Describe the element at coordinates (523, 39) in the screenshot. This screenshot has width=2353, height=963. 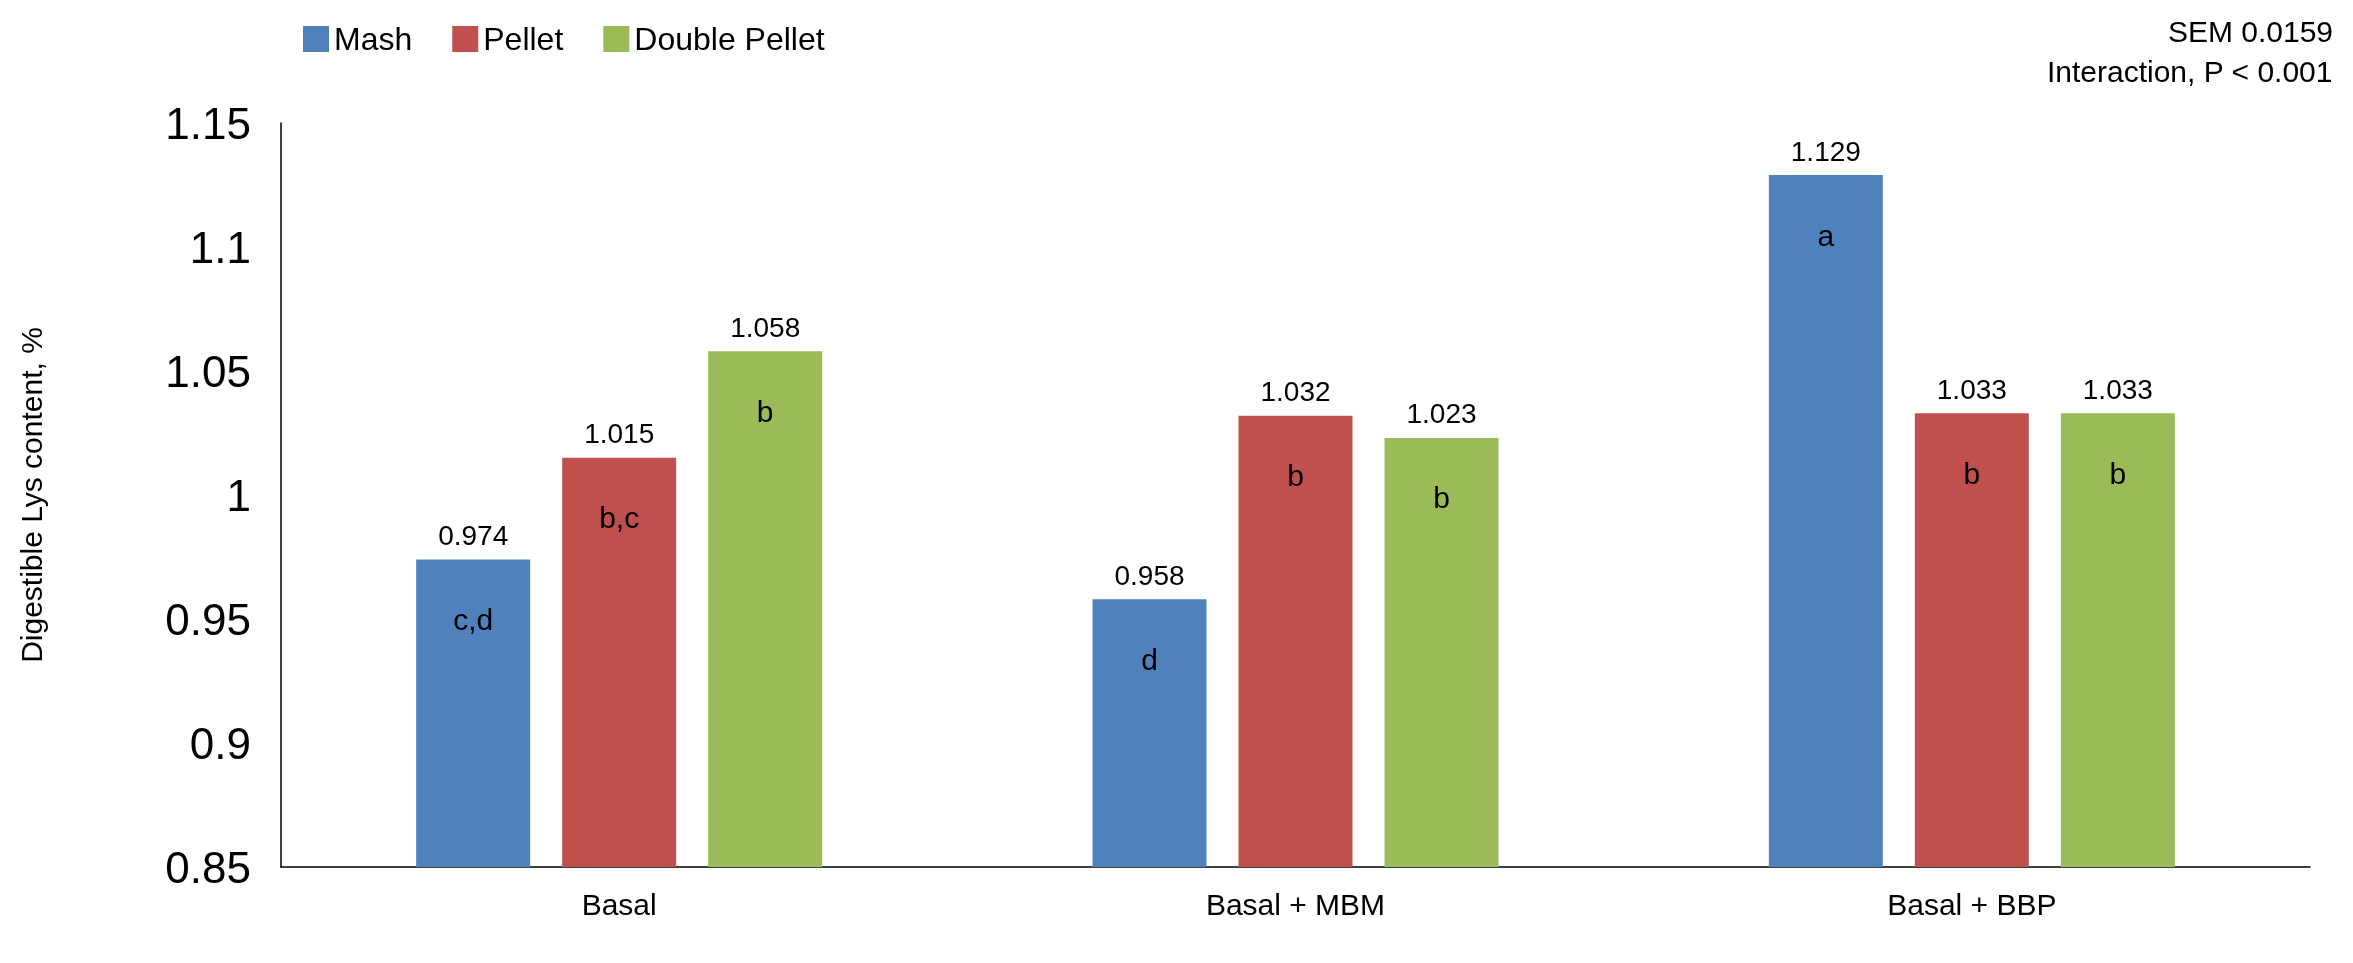
I see `legend-label: Pellet` at that location.